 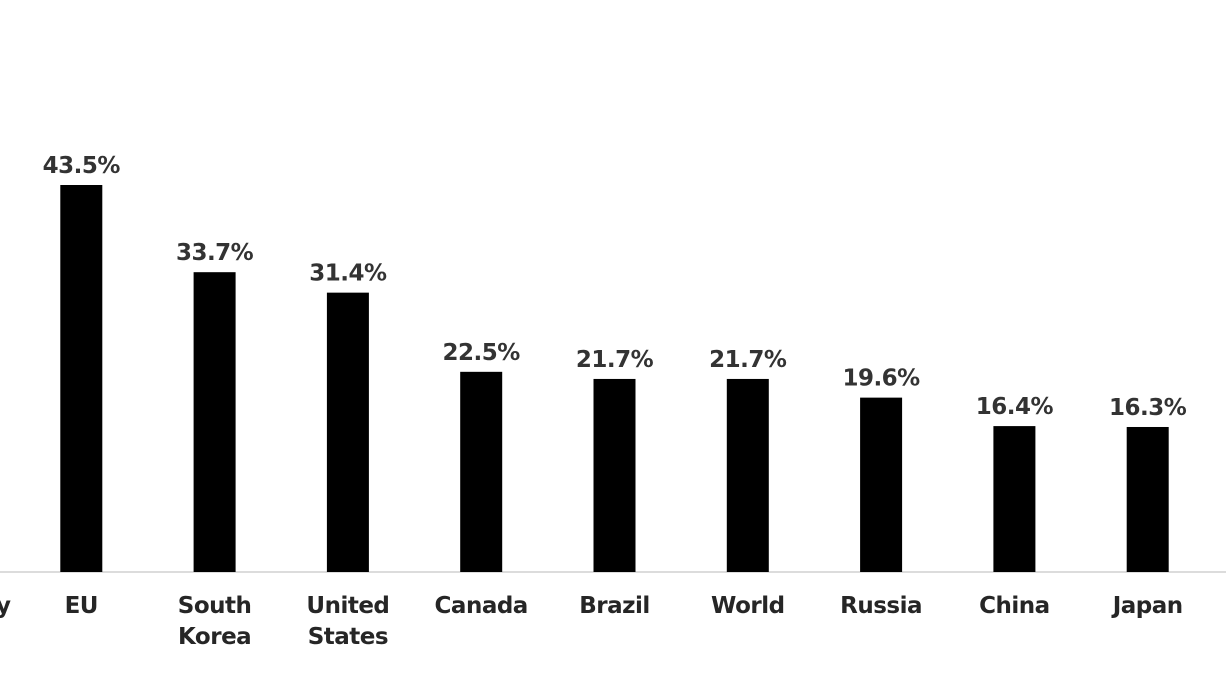 I want to click on x-tick-label: Japan, so click(x=1147, y=606).